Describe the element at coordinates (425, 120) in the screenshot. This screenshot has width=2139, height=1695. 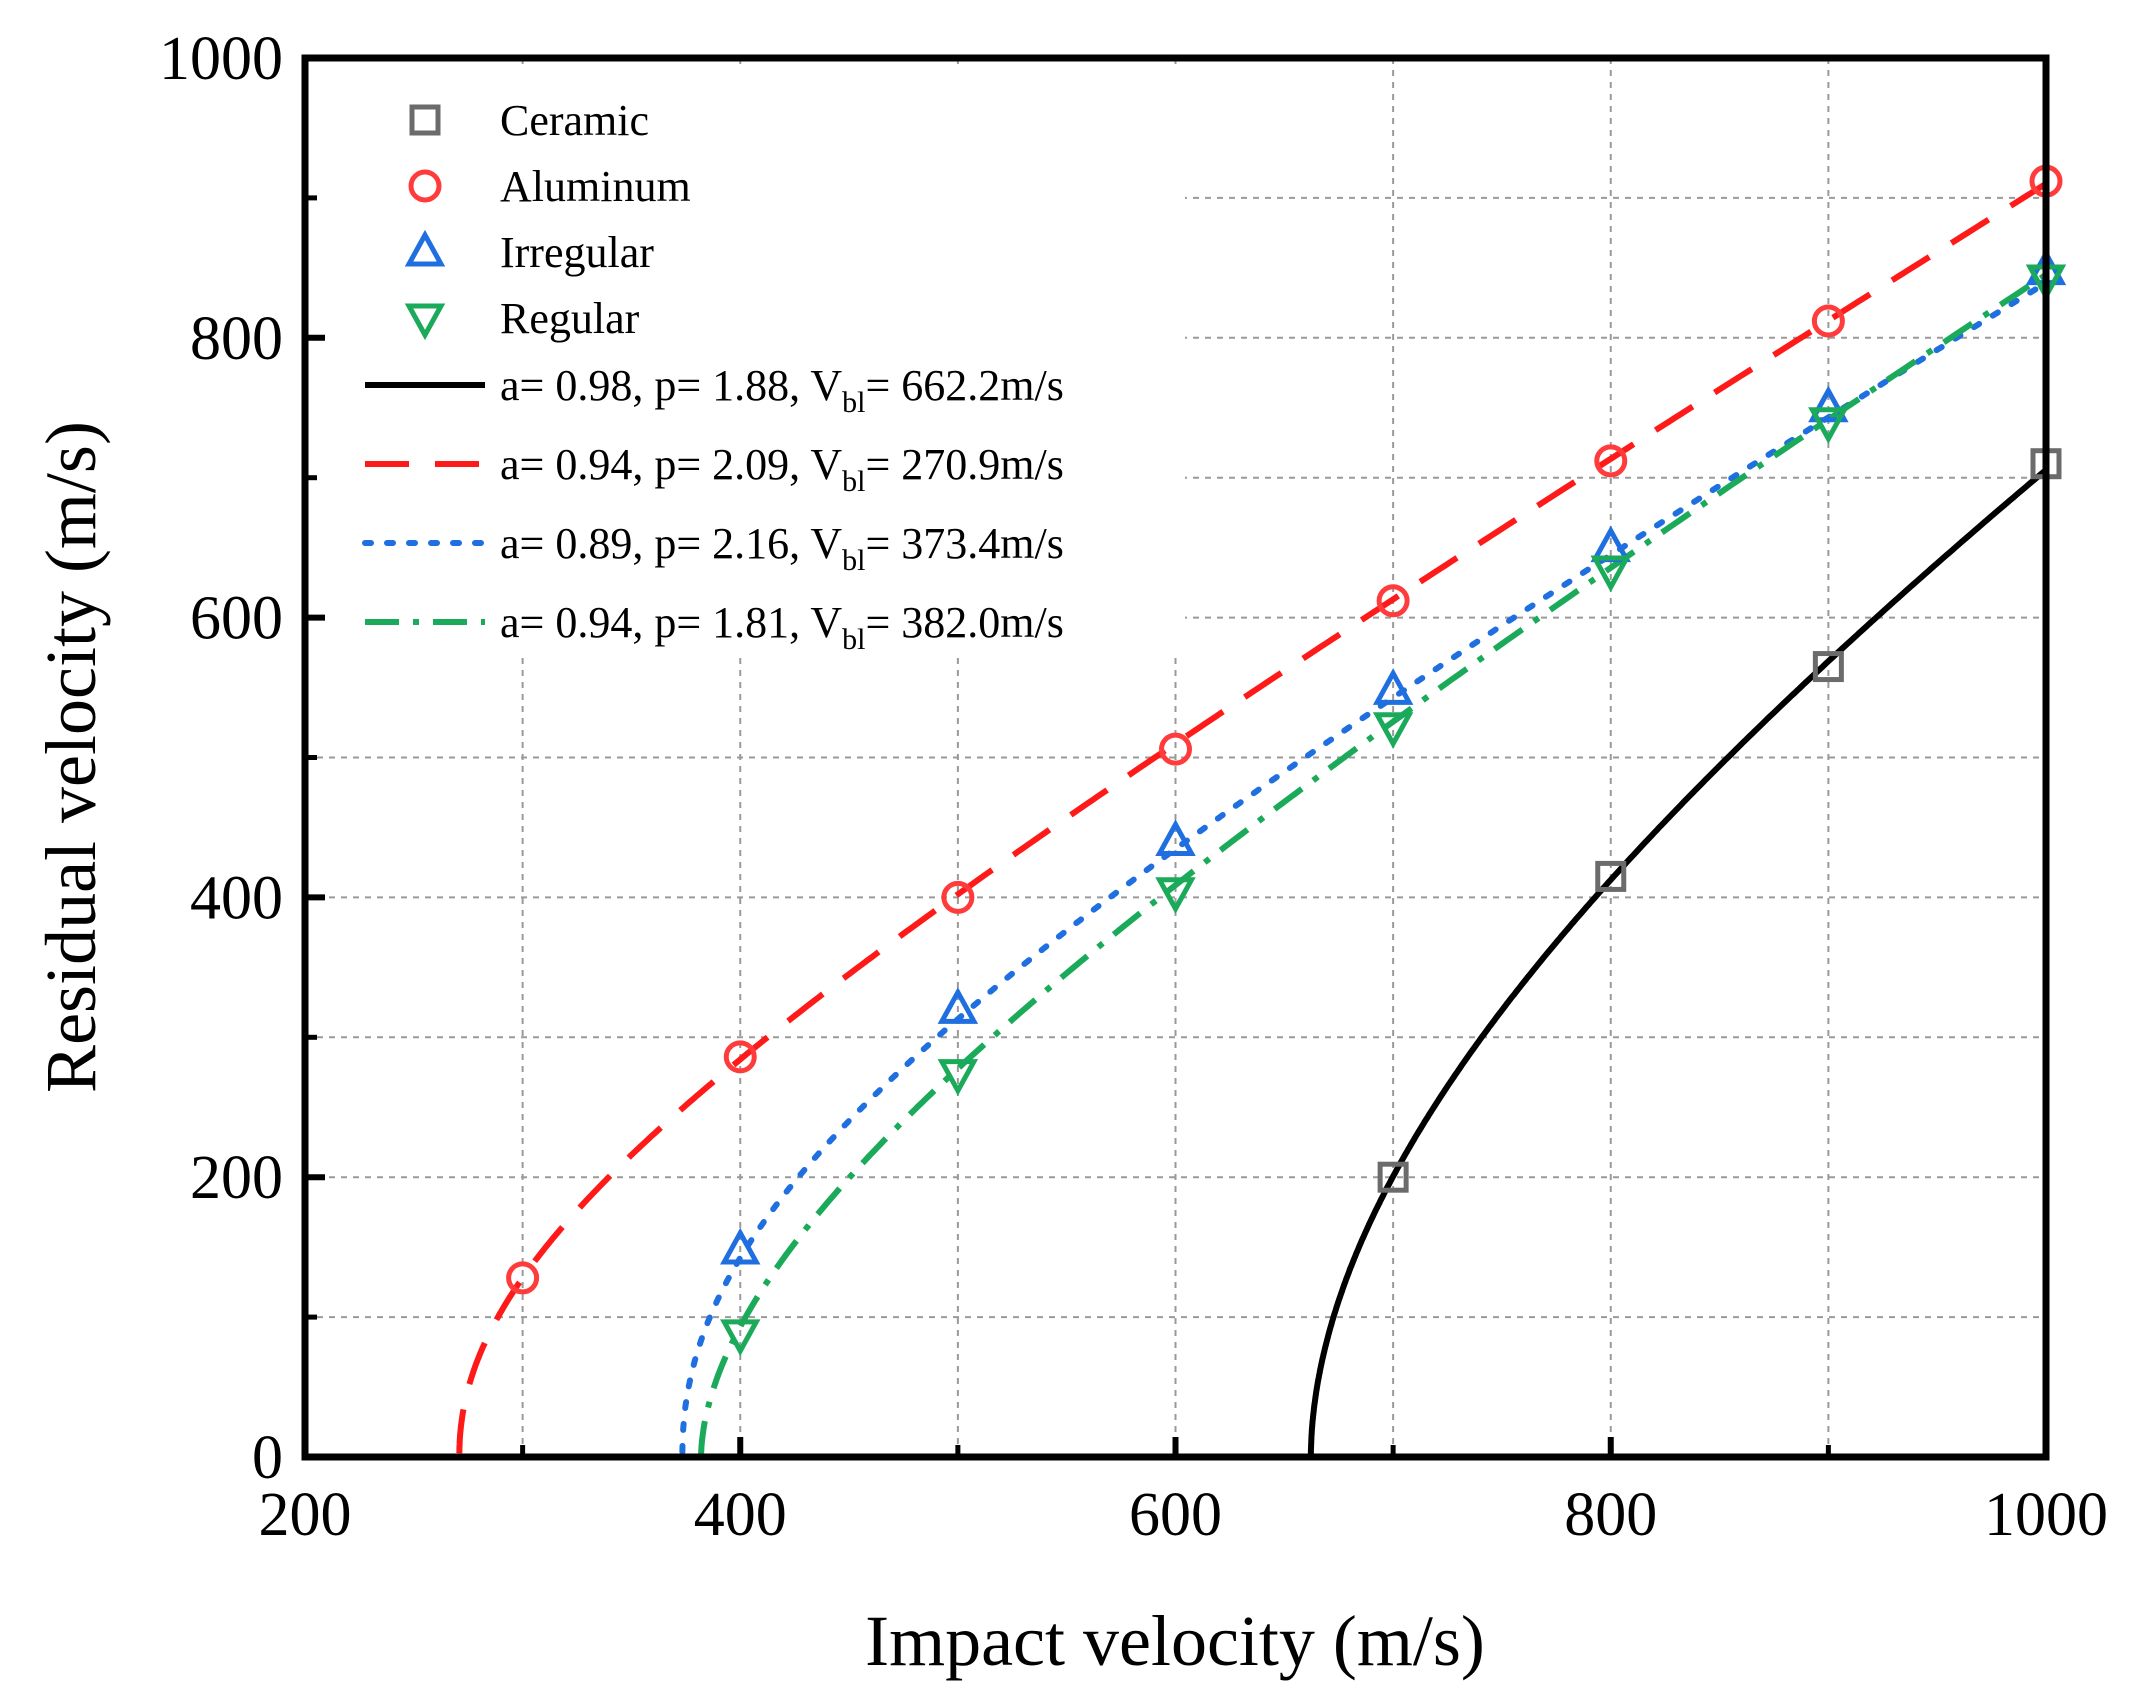
I see `legend-marker-ceramic` at that location.